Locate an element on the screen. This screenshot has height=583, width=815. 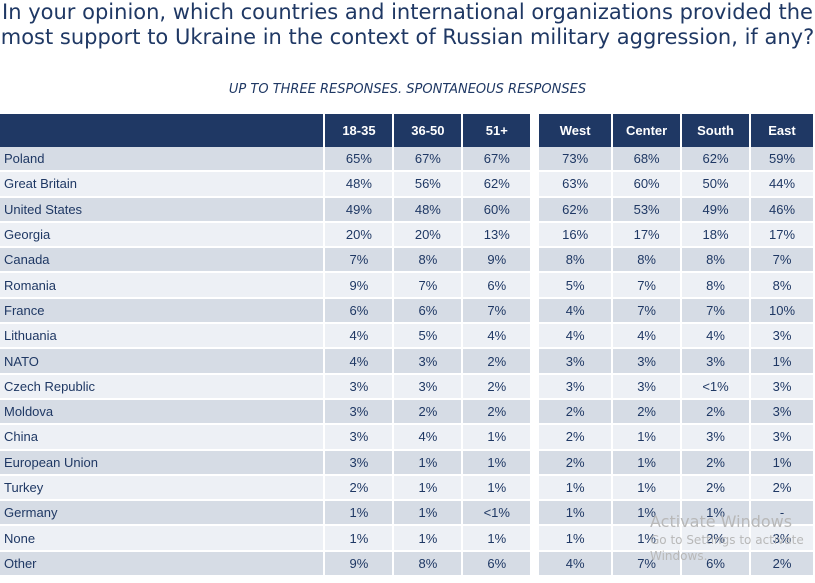
region-cell: 49% is located at coordinates (716, 209).